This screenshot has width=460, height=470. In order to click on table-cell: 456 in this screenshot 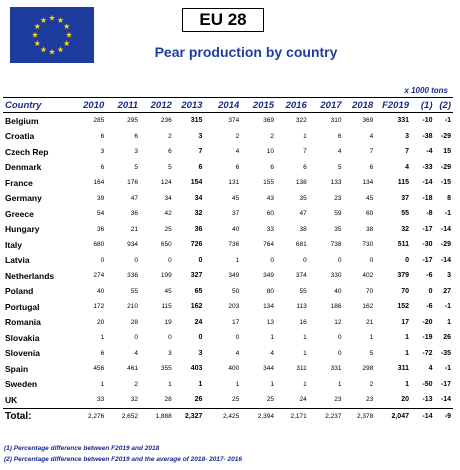, I will do `click(99, 369)`.